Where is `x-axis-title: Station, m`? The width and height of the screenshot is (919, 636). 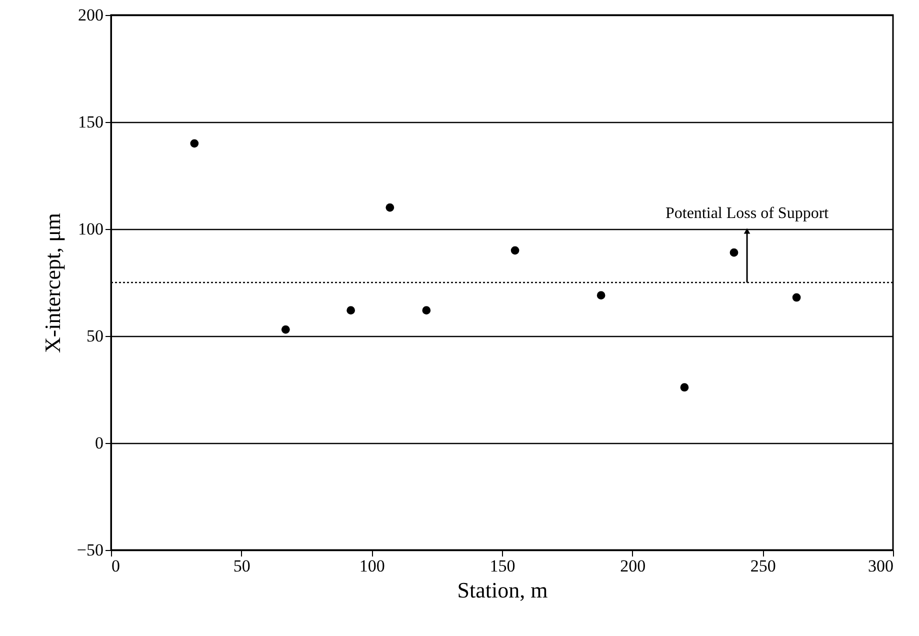
x-axis-title: Station, m is located at coordinates (502, 590).